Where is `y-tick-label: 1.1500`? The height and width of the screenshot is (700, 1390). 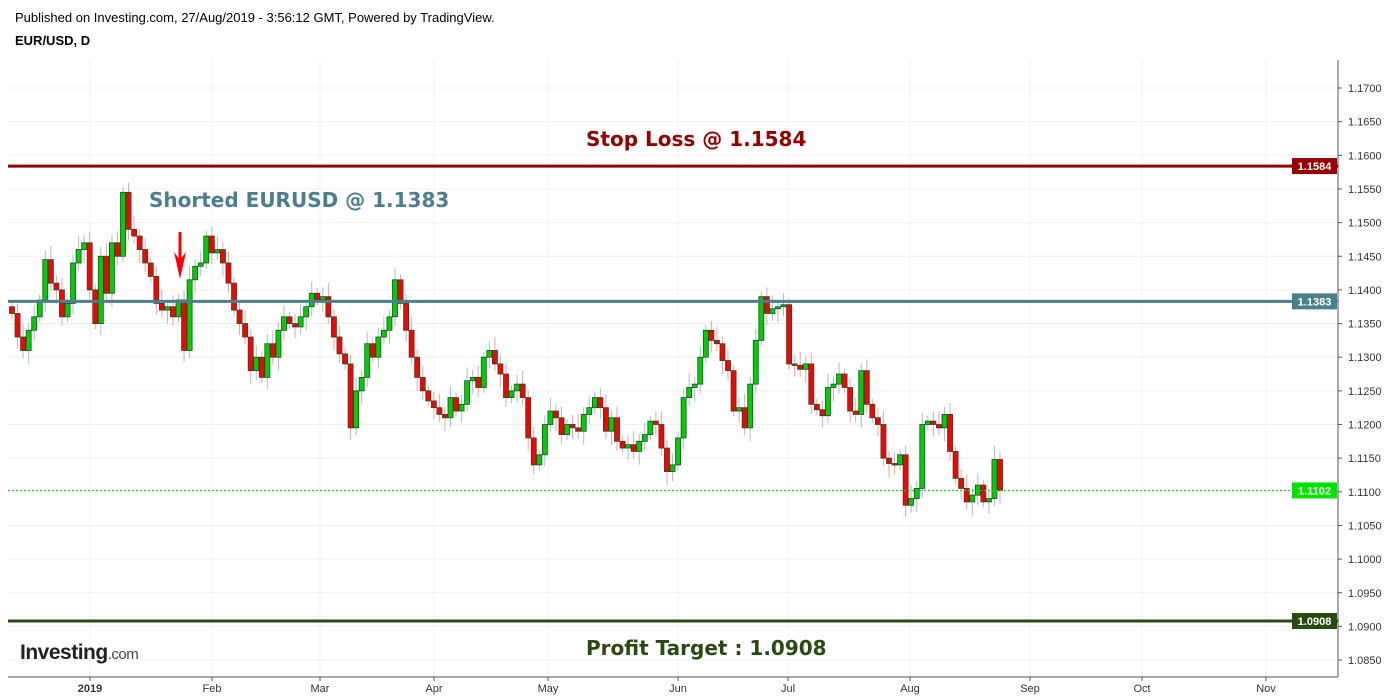 y-tick-label: 1.1500 is located at coordinates (1365, 224).